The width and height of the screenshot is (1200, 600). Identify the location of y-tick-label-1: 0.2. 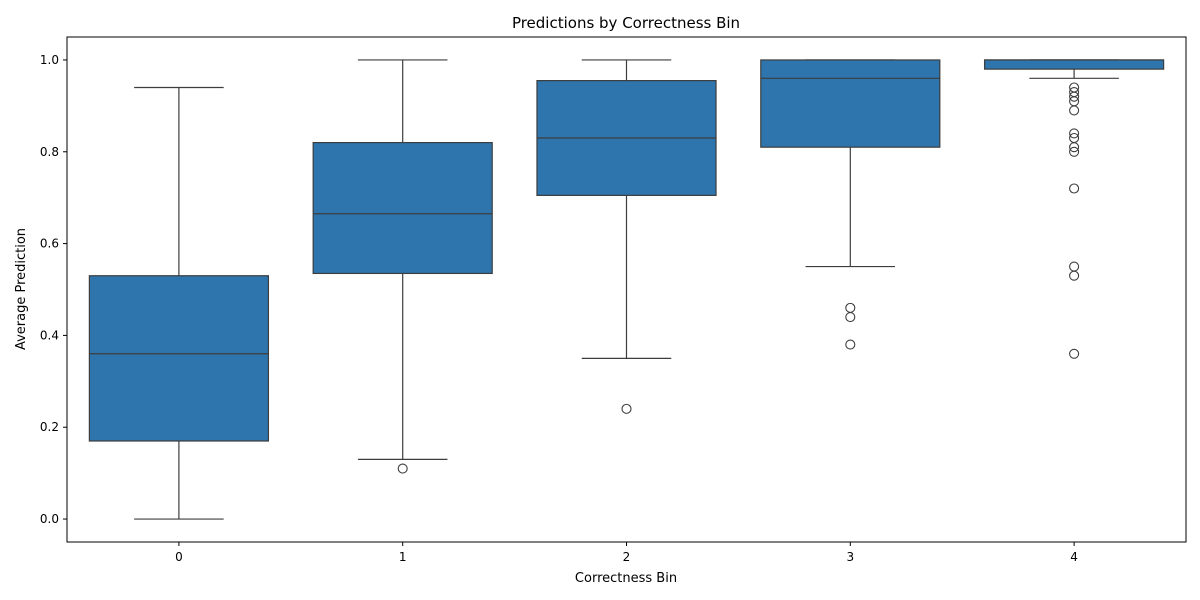
(49, 427).